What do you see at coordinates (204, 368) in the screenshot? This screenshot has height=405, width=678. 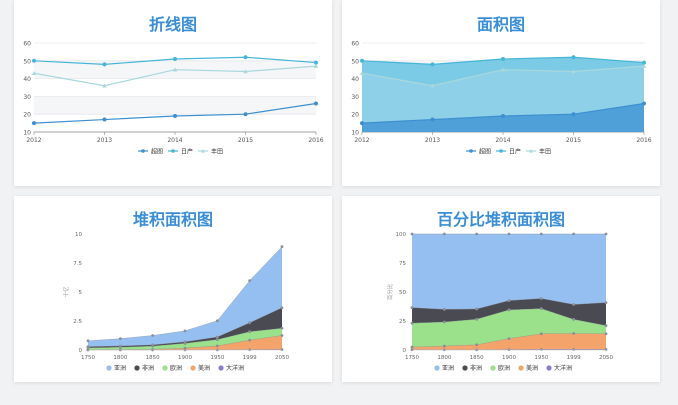 I see `legend-label: 美洲` at bounding box center [204, 368].